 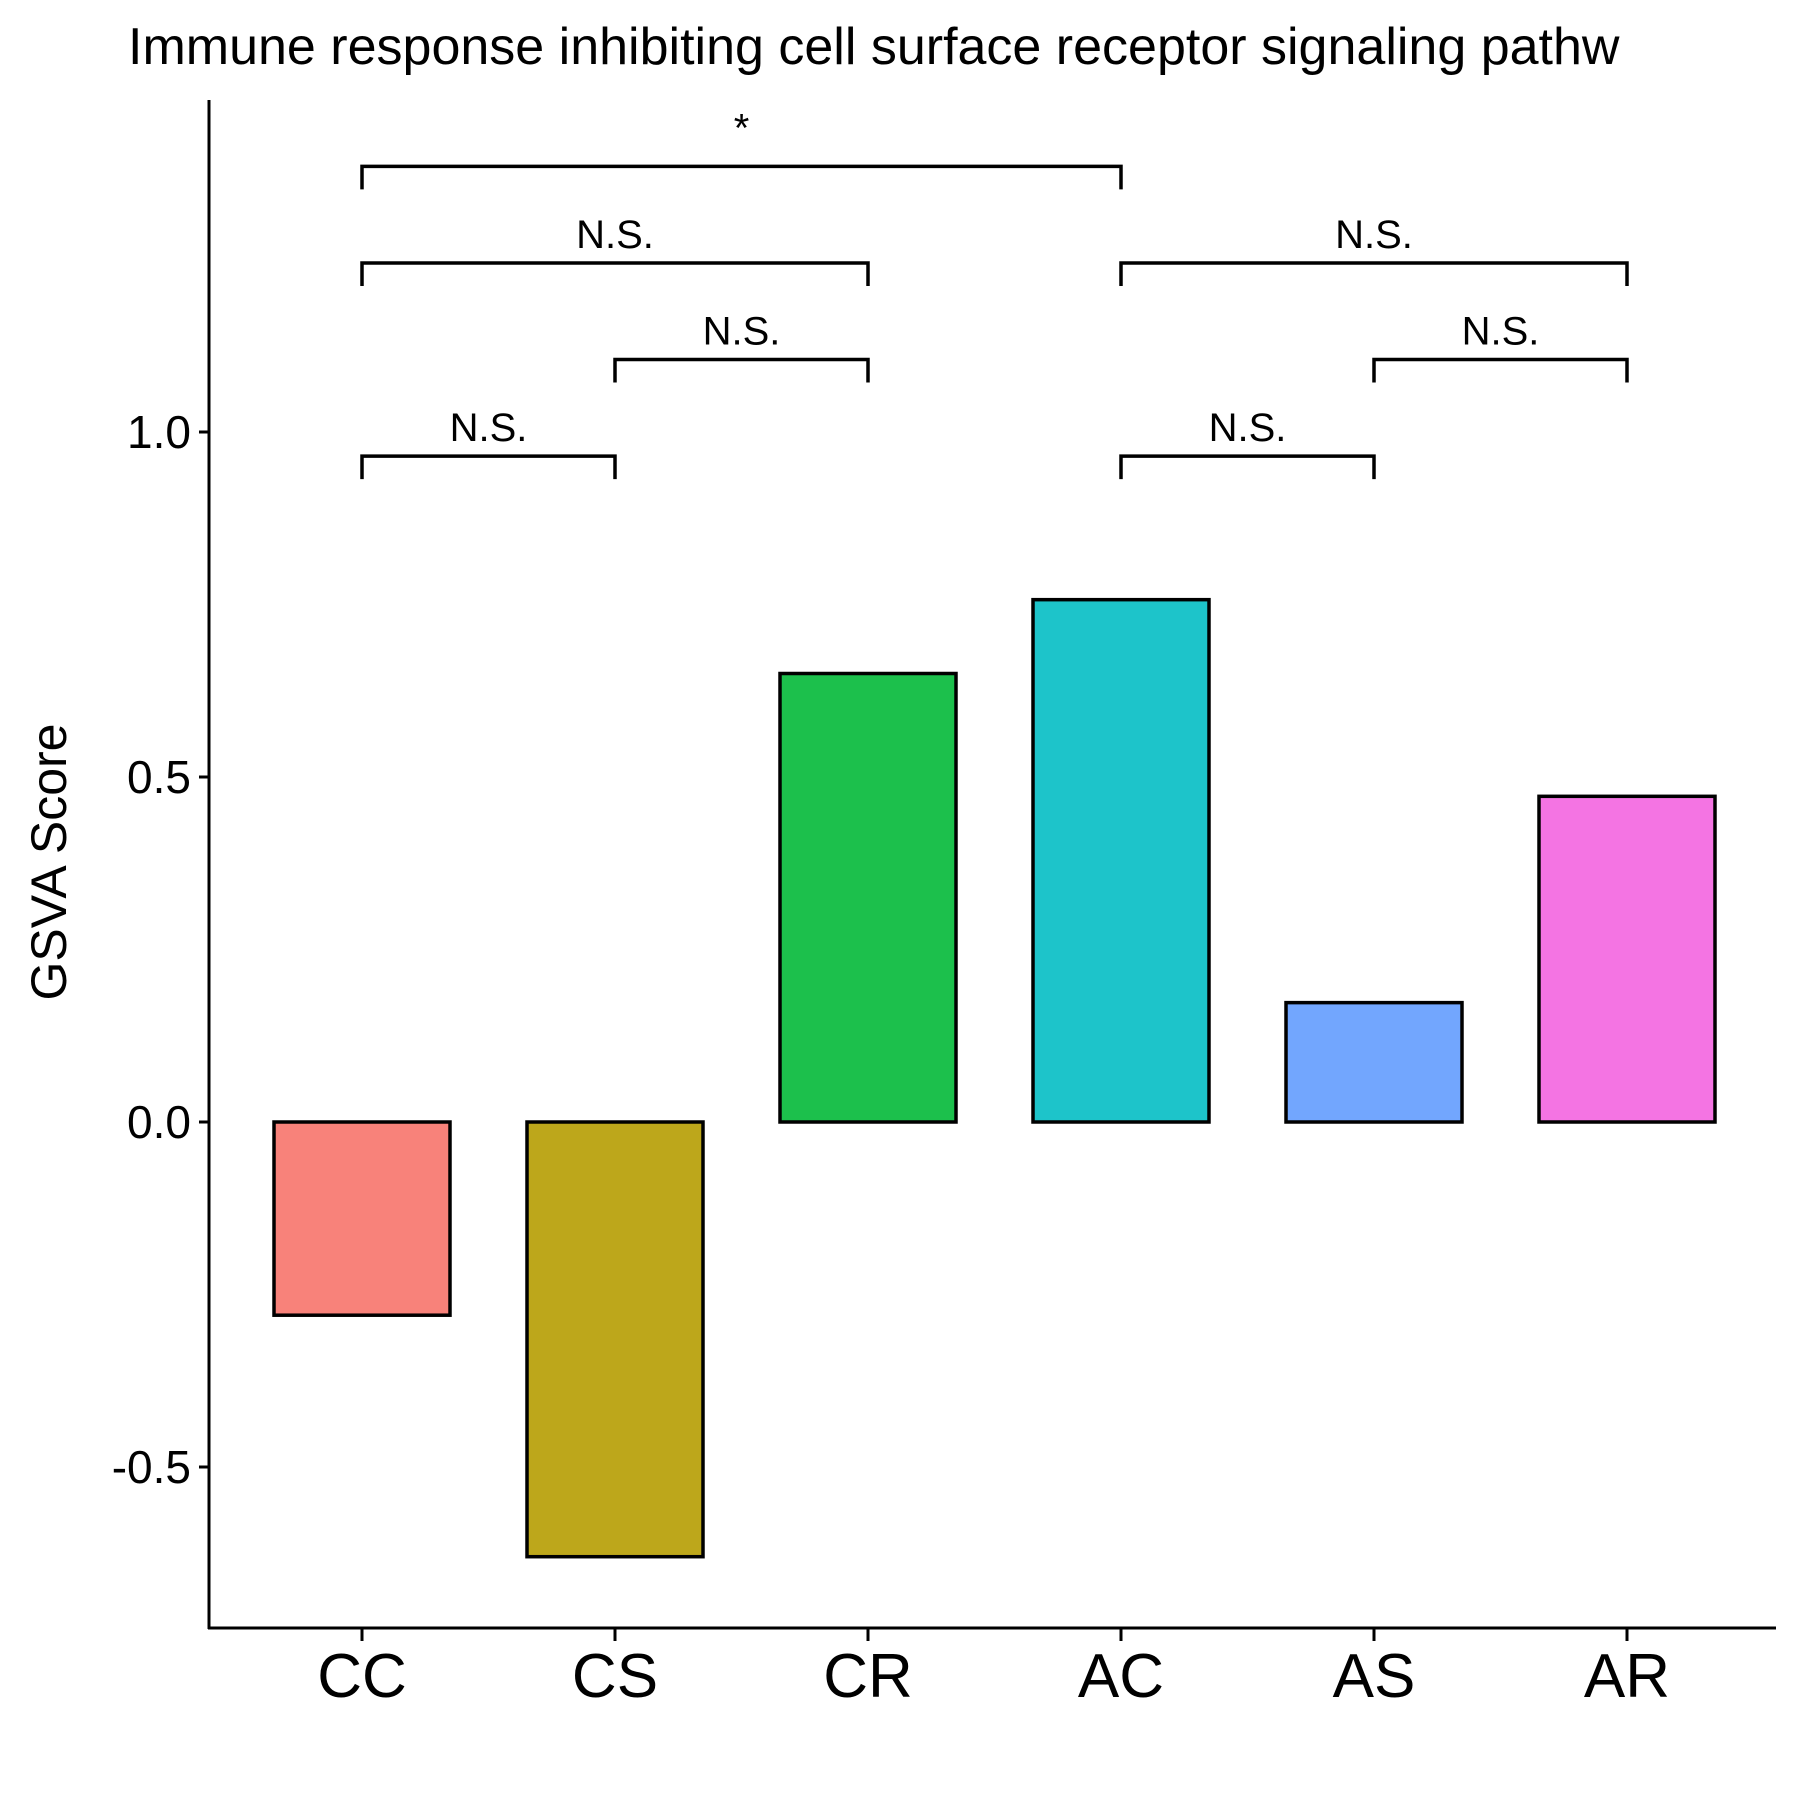 I want to click on x-tick-label-cr: CR, so click(x=868, y=1676).